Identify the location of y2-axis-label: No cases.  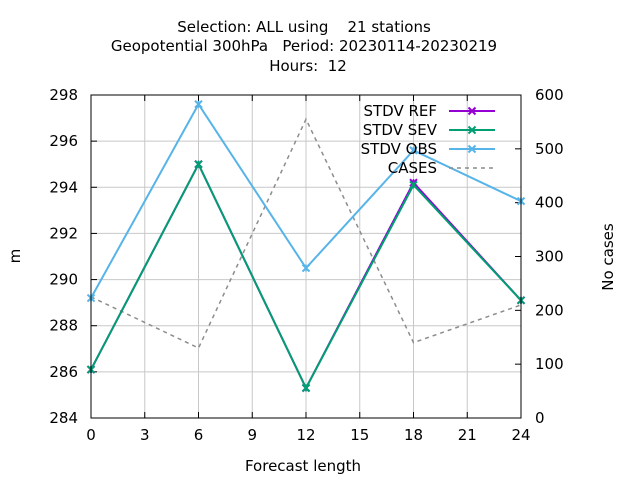
(608, 257).